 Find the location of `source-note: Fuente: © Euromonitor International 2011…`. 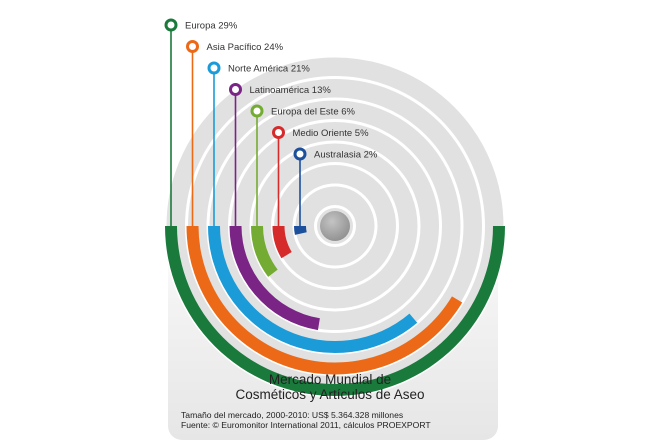

source-note: Fuente: © Euromonitor International 2011… is located at coordinates (306, 425).